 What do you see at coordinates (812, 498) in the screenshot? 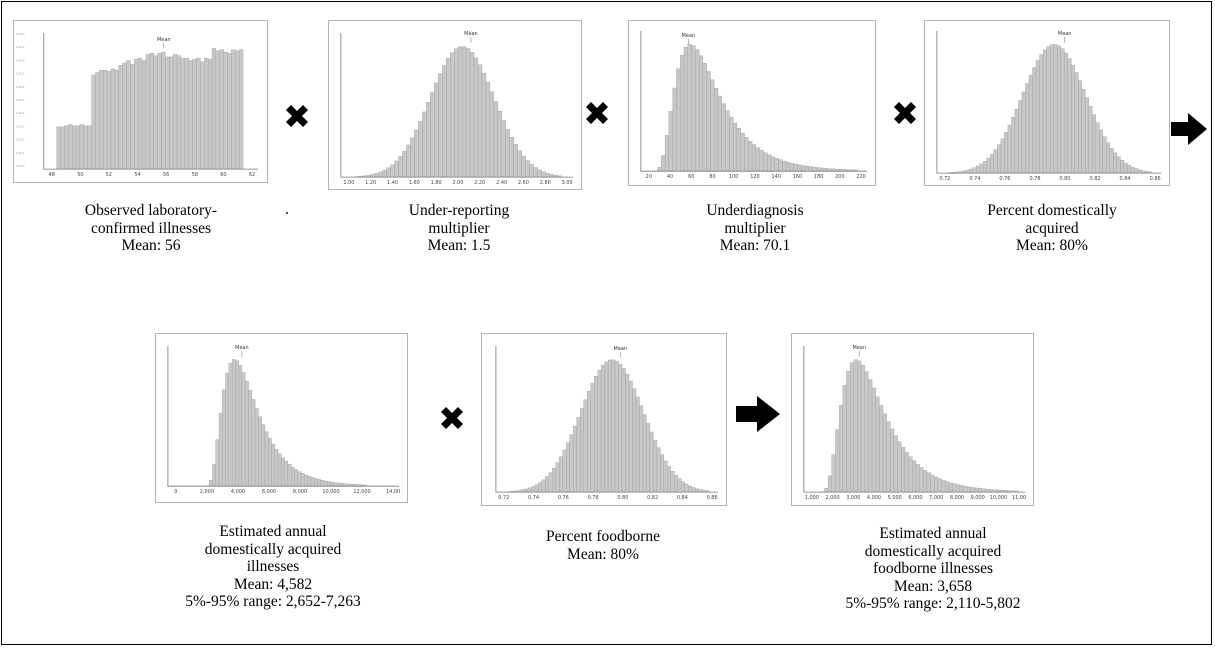
I see `x-tick-label: 1,000` at bounding box center [812, 498].